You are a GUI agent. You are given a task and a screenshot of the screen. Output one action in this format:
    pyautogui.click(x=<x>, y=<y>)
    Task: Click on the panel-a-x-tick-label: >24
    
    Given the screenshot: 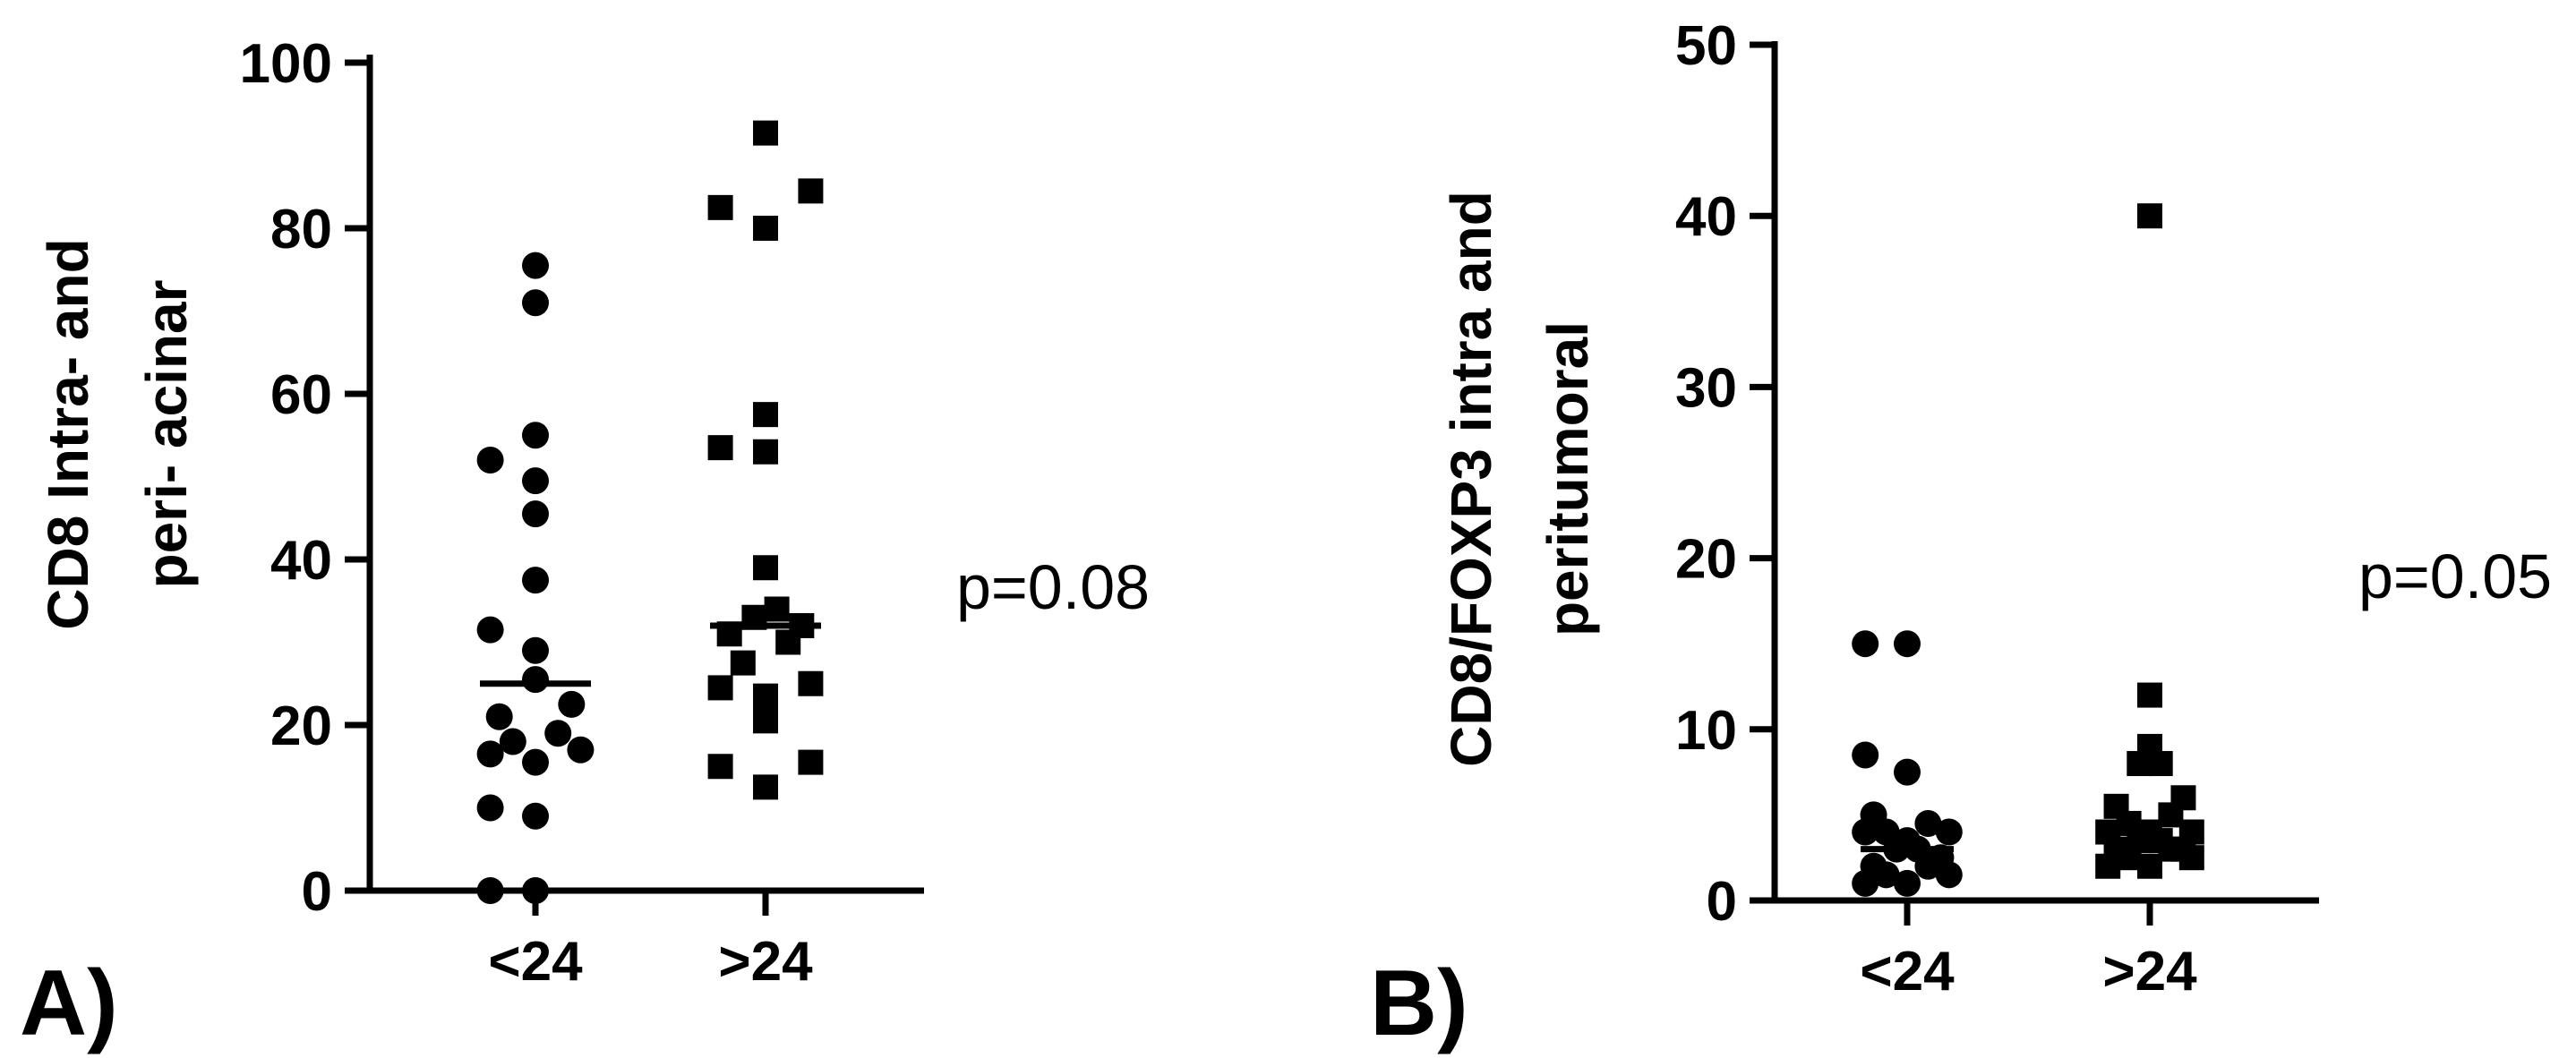 What is the action you would take?
    pyautogui.click(x=765, y=962)
    